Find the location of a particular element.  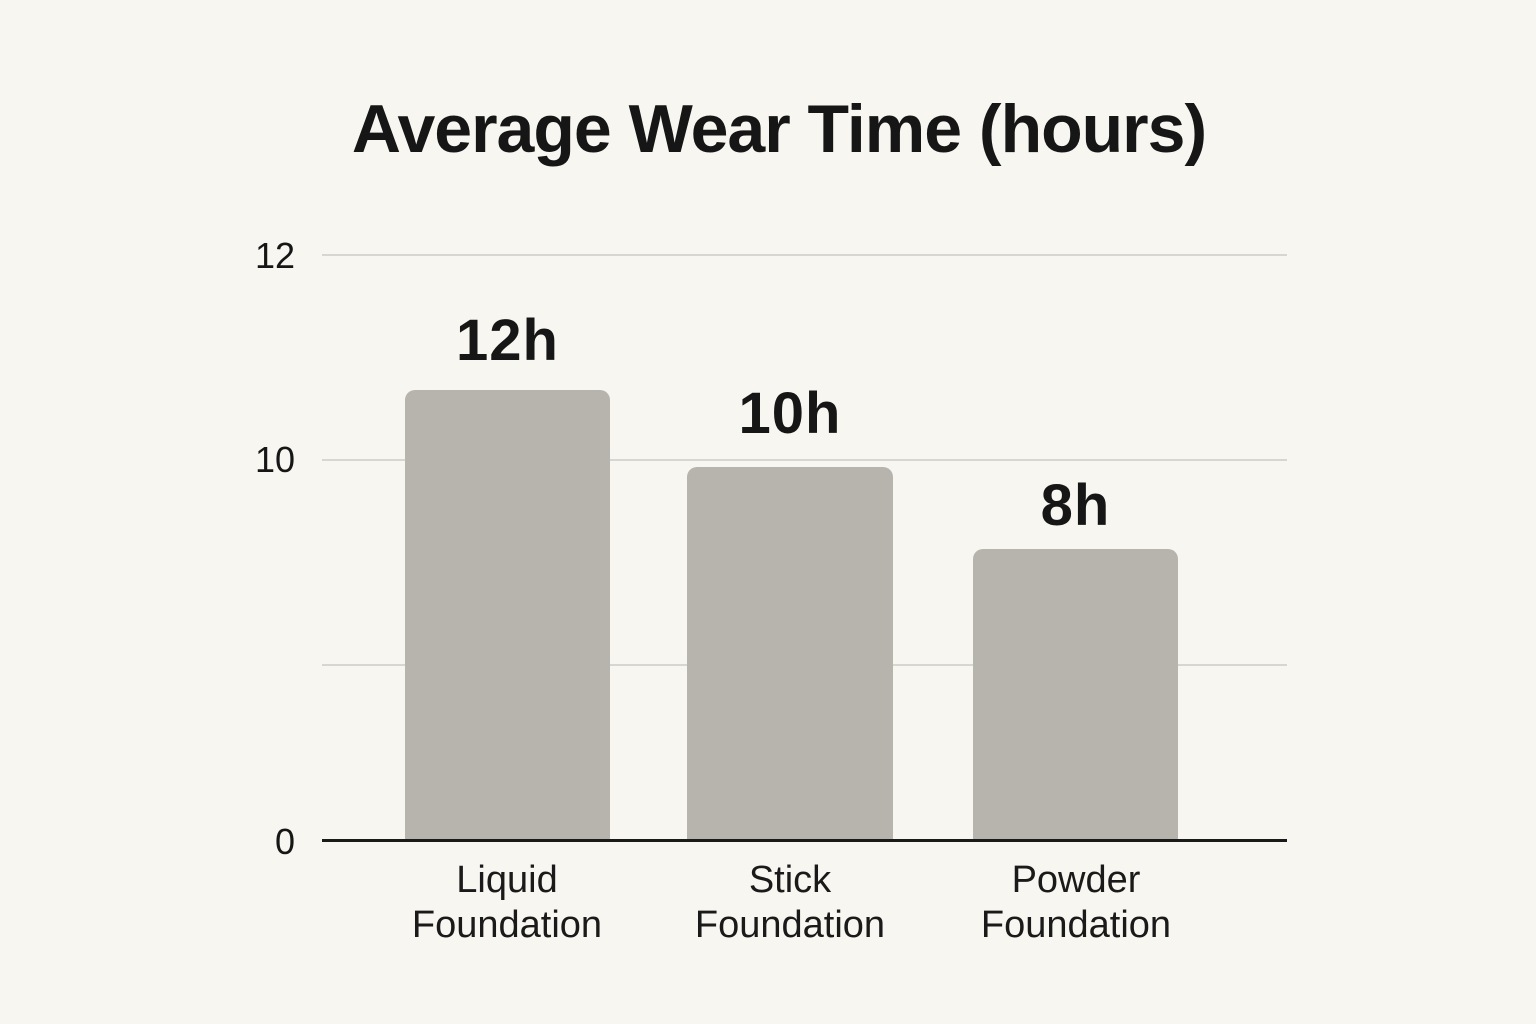

x-axis-label-liquid-foundation: Liquid Foundation is located at coordinates (507, 902).